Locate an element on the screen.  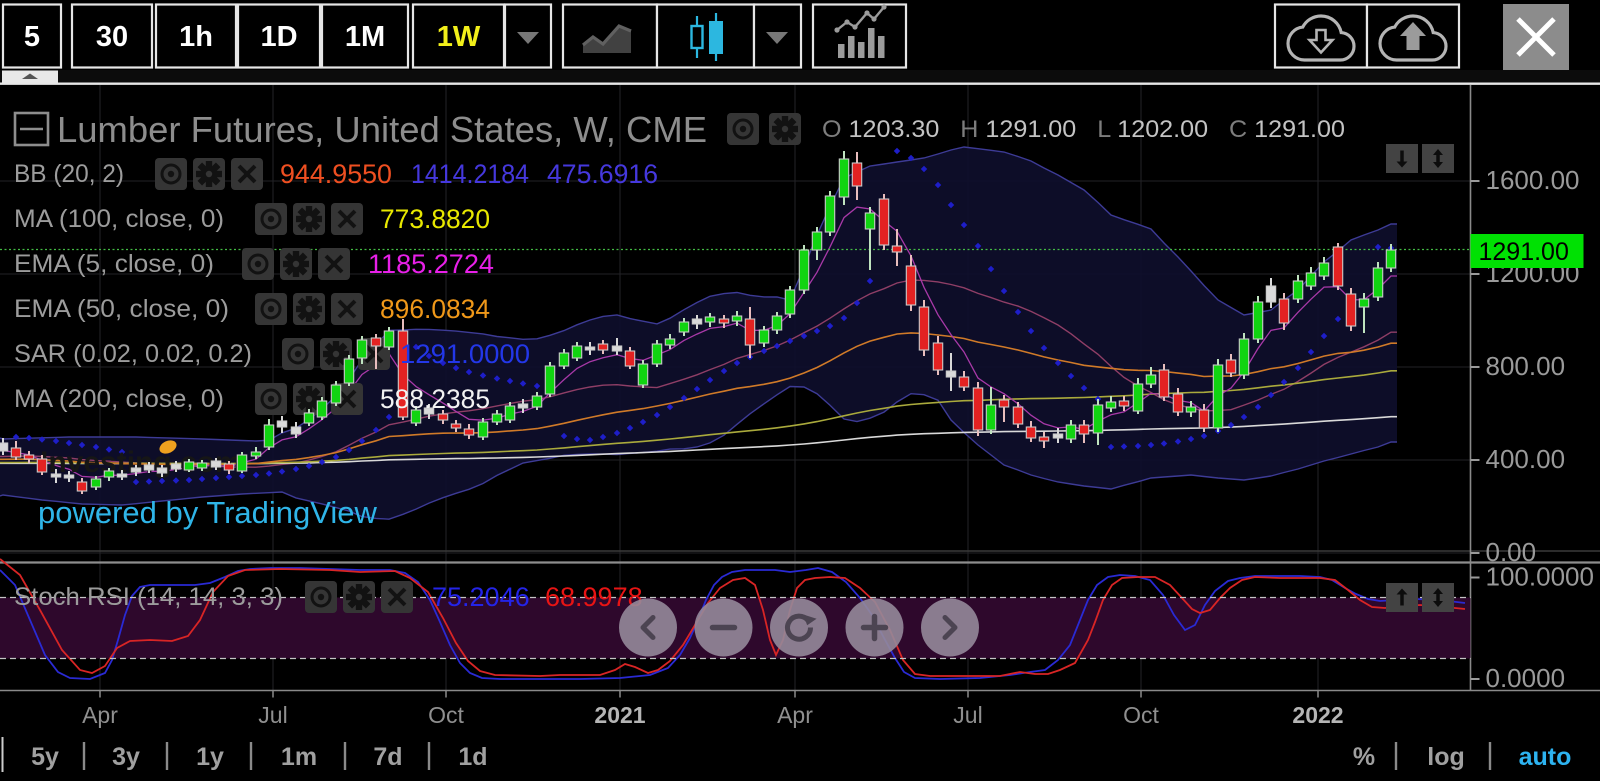
svg-text: EMA (5, close, 0) is located at coordinates (114, 264).